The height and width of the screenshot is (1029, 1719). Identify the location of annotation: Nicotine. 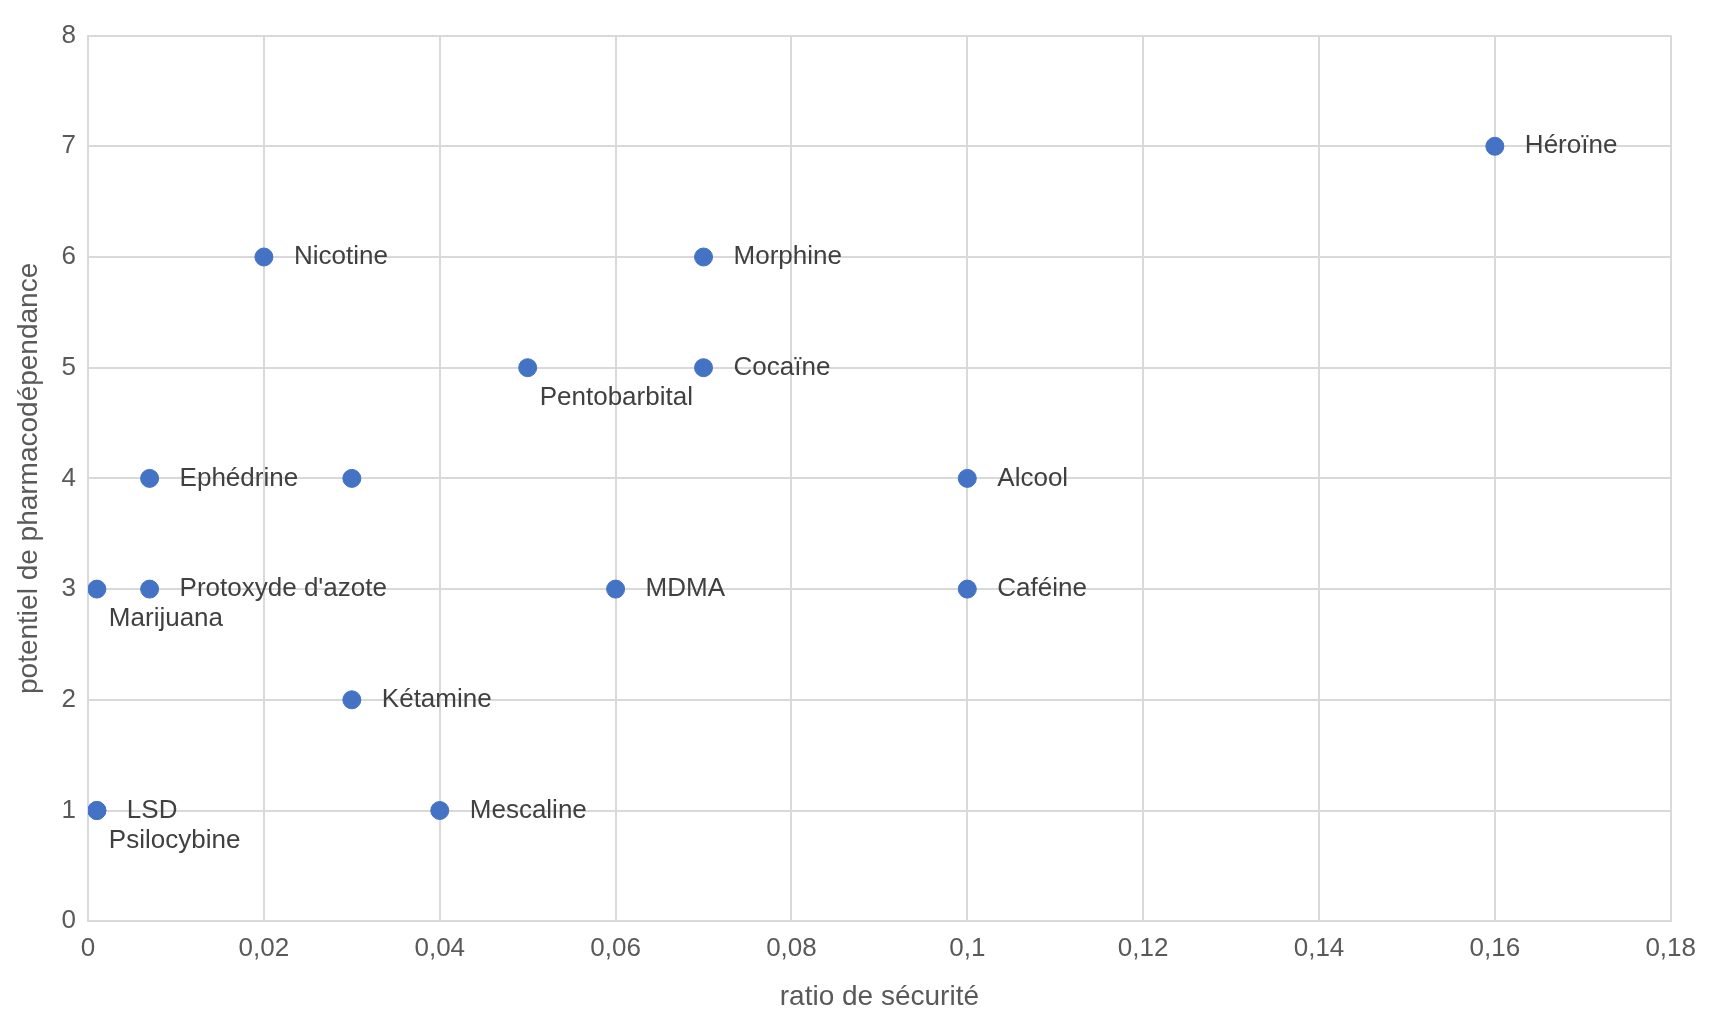
(340, 255).